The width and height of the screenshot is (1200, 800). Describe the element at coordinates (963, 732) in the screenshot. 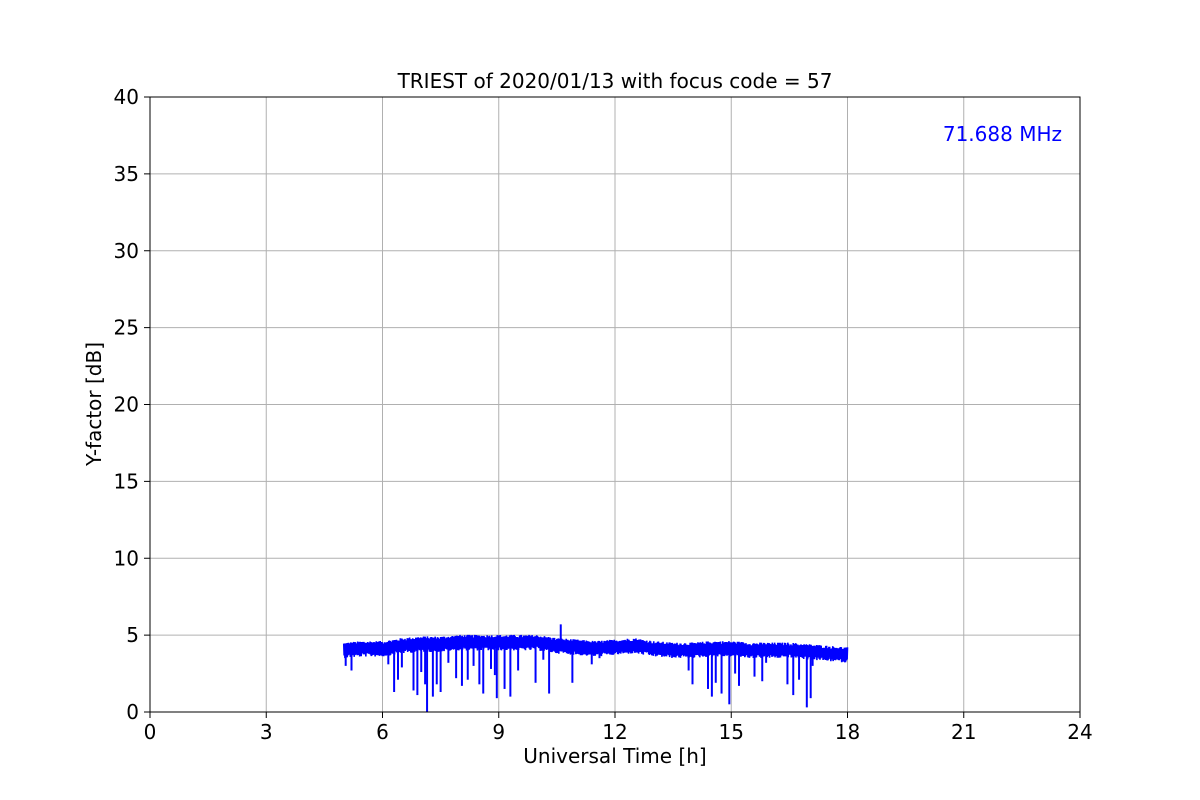

I see `x-tick-label: 21` at that location.